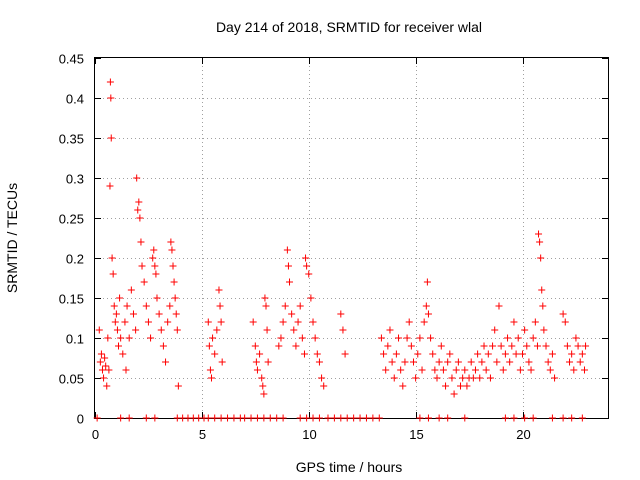 The width and height of the screenshot is (640, 480). What do you see at coordinates (416, 434) in the screenshot?
I see `x-tick-label: 15` at bounding box center [416, 434].